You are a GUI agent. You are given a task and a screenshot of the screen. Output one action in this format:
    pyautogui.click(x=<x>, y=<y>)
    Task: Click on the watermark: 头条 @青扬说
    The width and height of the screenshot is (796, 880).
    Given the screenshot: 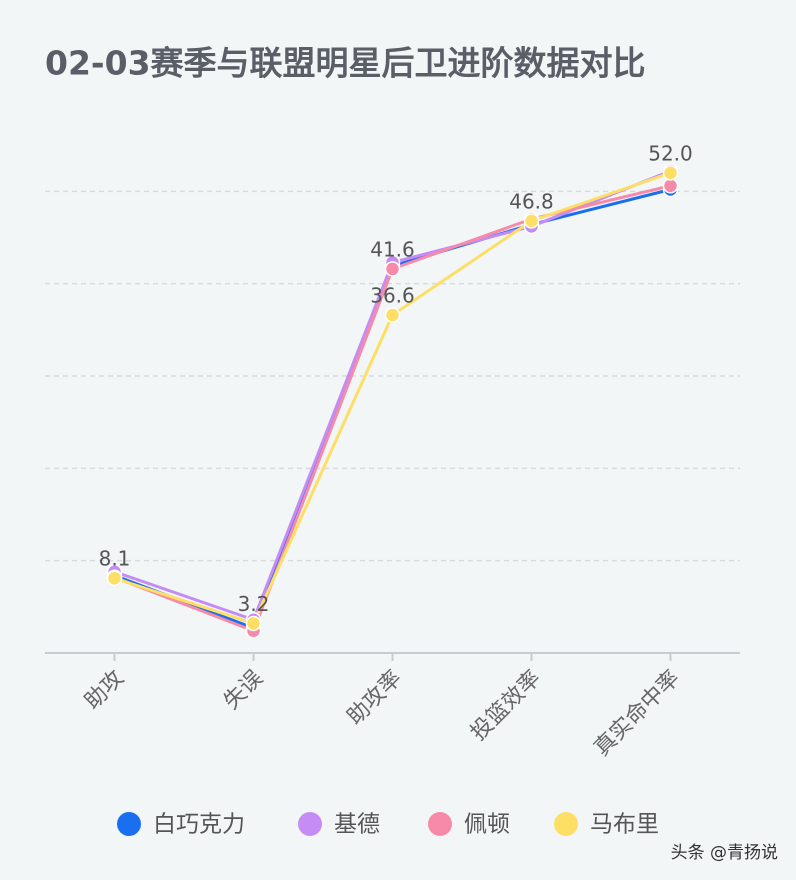 What is the action you would take?
    pyautogui.click(x=724, y=853)
    